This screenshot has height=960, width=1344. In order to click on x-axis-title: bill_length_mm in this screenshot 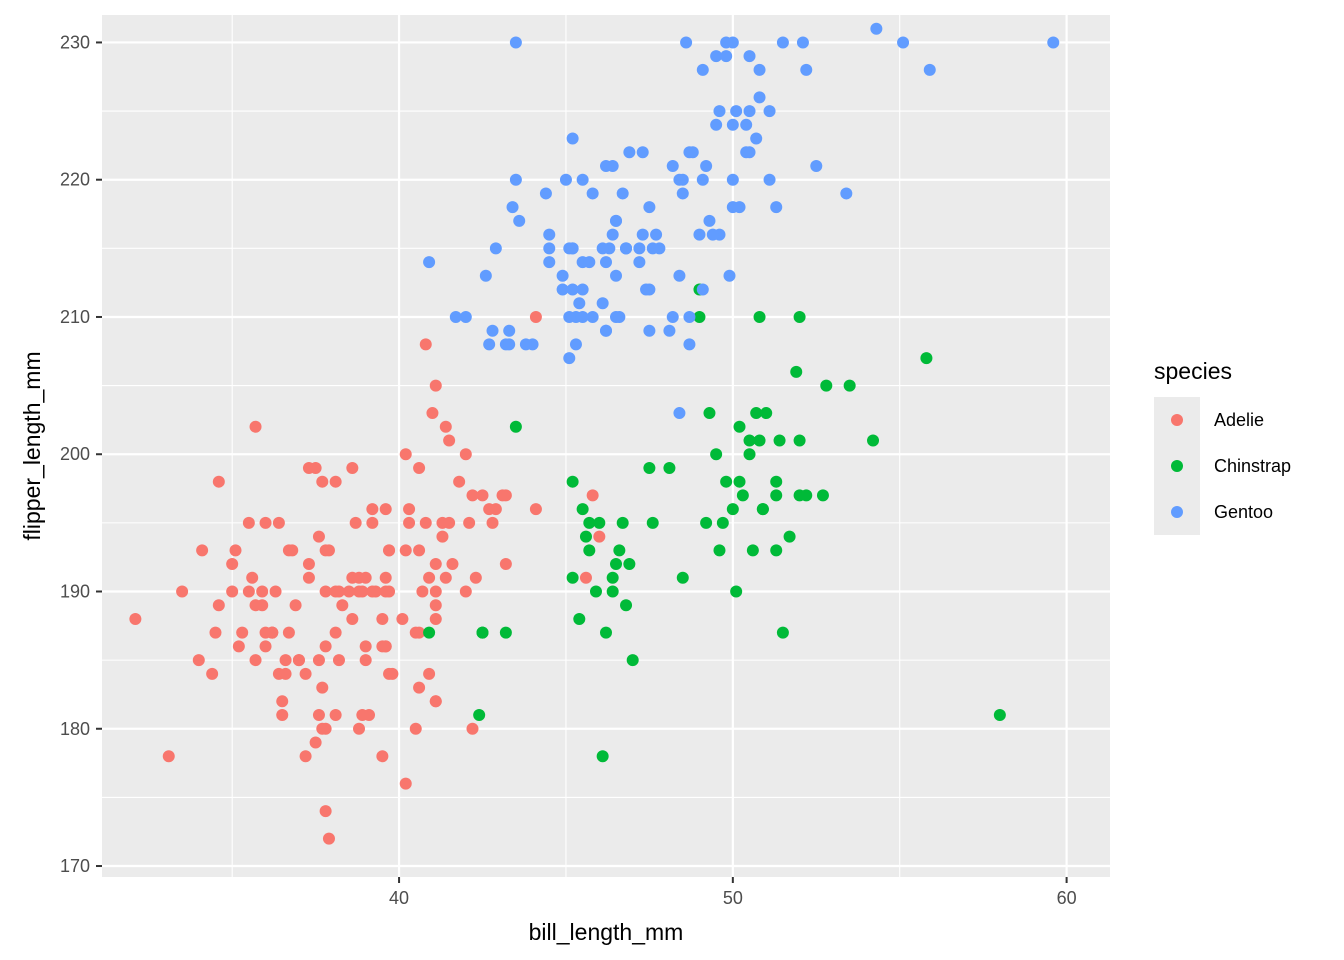, I will do `click(606, 932)`.